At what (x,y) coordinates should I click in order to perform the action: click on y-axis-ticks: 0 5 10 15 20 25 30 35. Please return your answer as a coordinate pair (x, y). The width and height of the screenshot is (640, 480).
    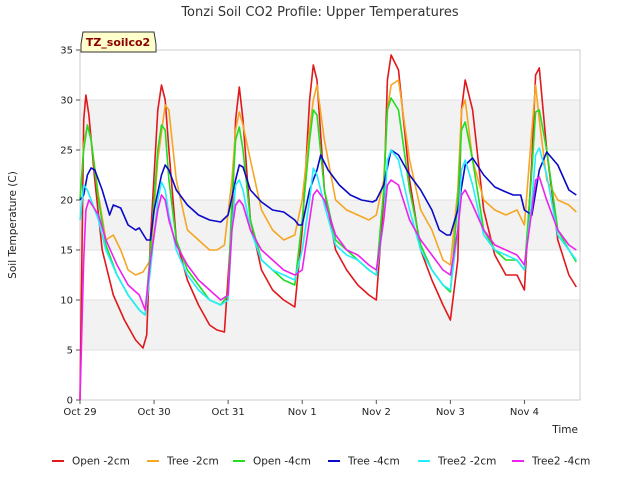
    Looking at the image, I should click on (70, 226).